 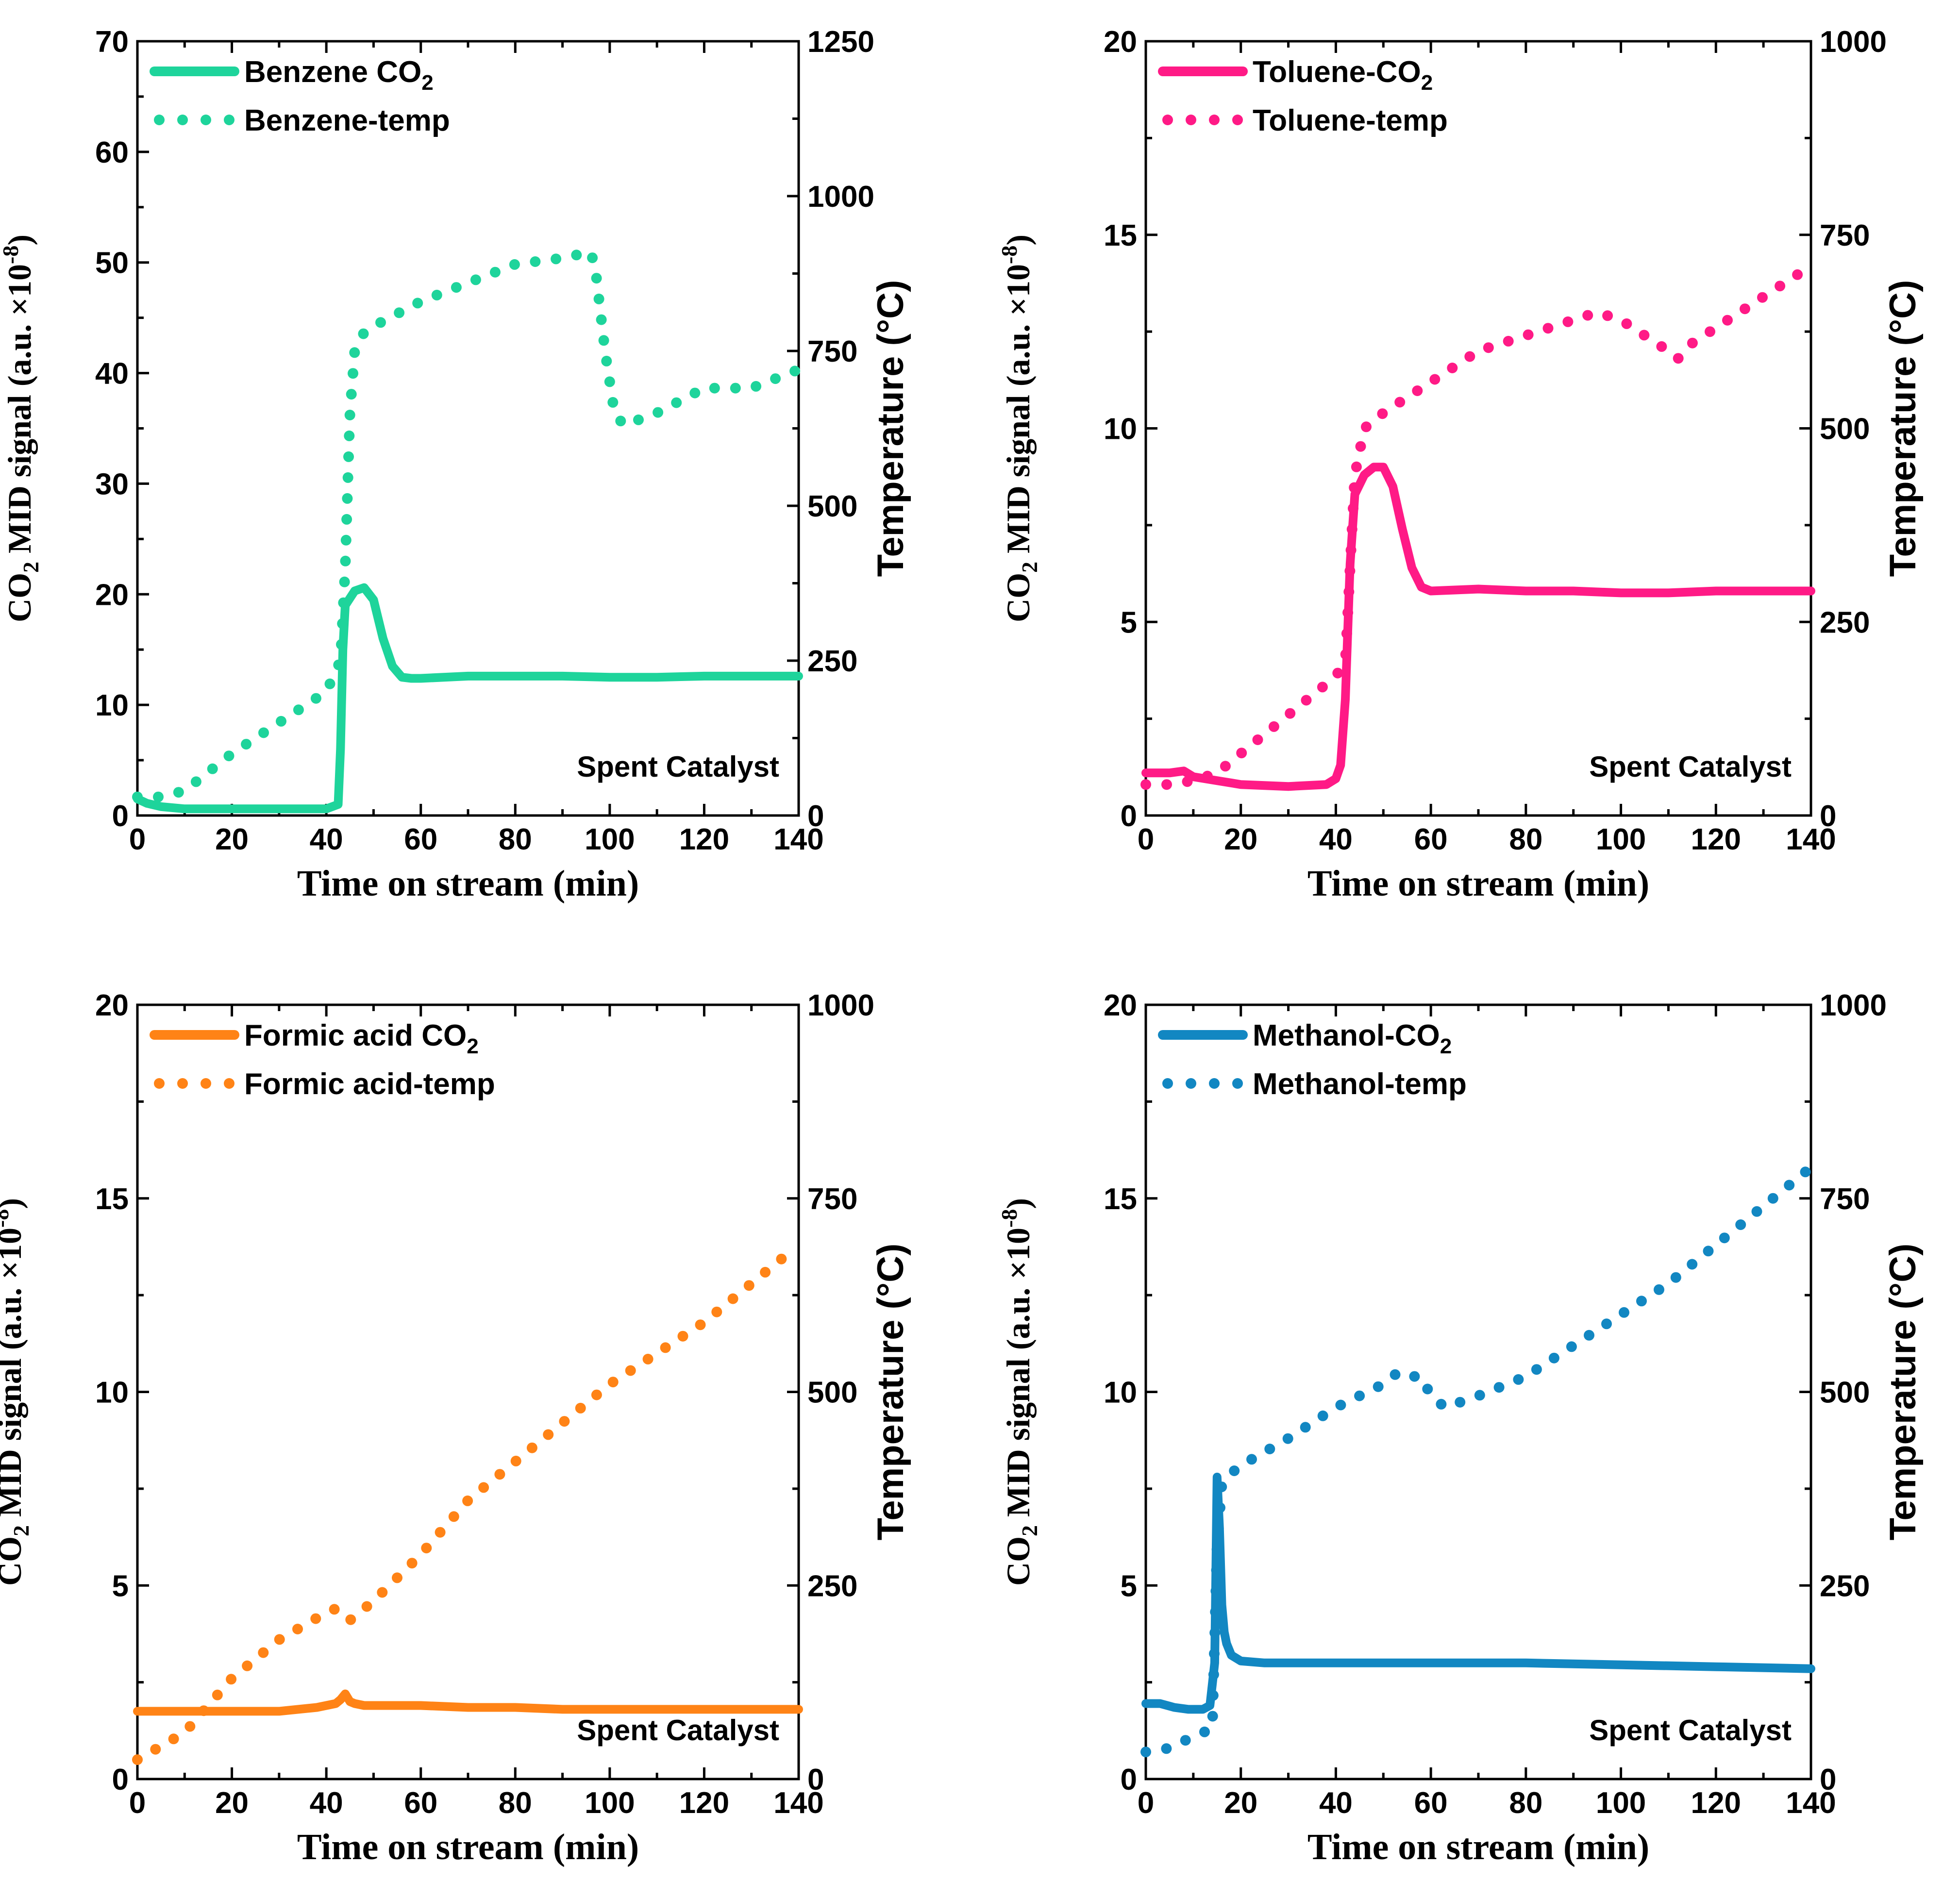 I want to click on plot-frame, so click(x=468, y=1392).